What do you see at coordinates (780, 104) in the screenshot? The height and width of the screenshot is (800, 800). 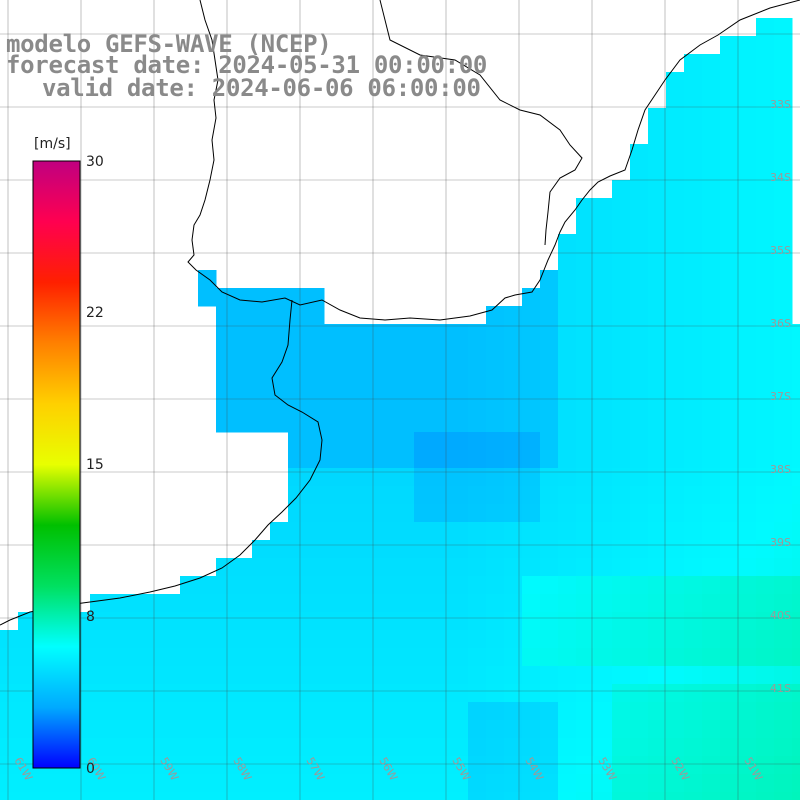 I see `latitude-label: 33S` at bounding box center [780, 104].